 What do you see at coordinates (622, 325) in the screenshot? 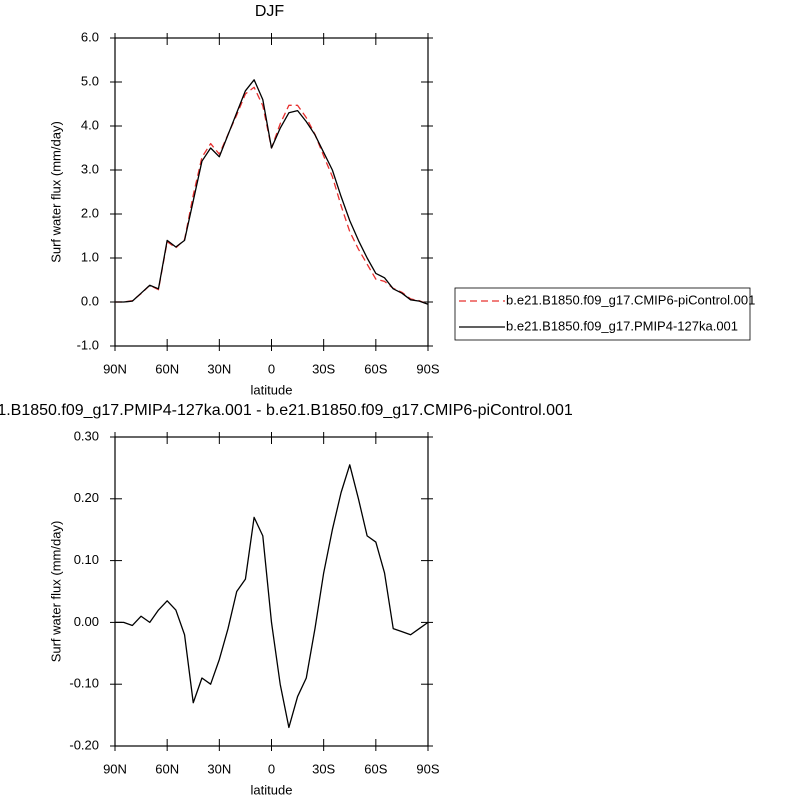
I see `legend-label: b.e21.B1850.f09_g17.PMIP4-127ka.001` at bounding box center [622, 325].